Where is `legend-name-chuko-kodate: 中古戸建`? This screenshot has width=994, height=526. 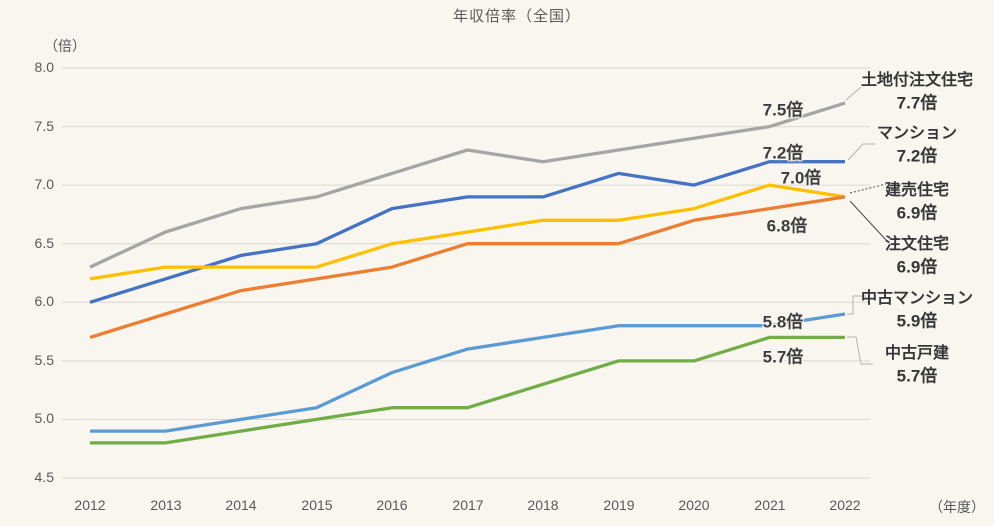
legend-name-chuko-kodate: 中古戸建 is located at coordinates (917, 353).